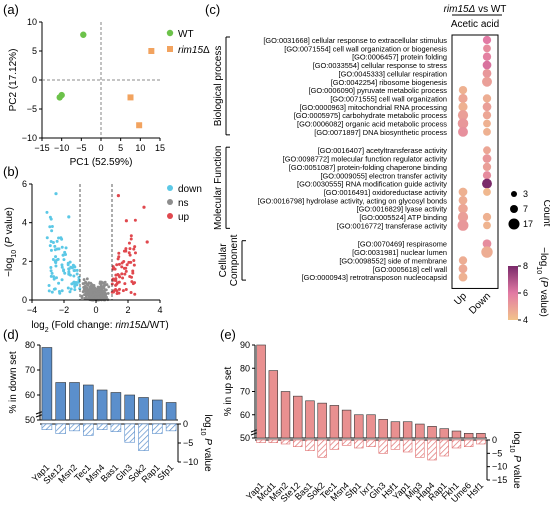  I want to click on color-bar-label: 6, so click(525, 293).